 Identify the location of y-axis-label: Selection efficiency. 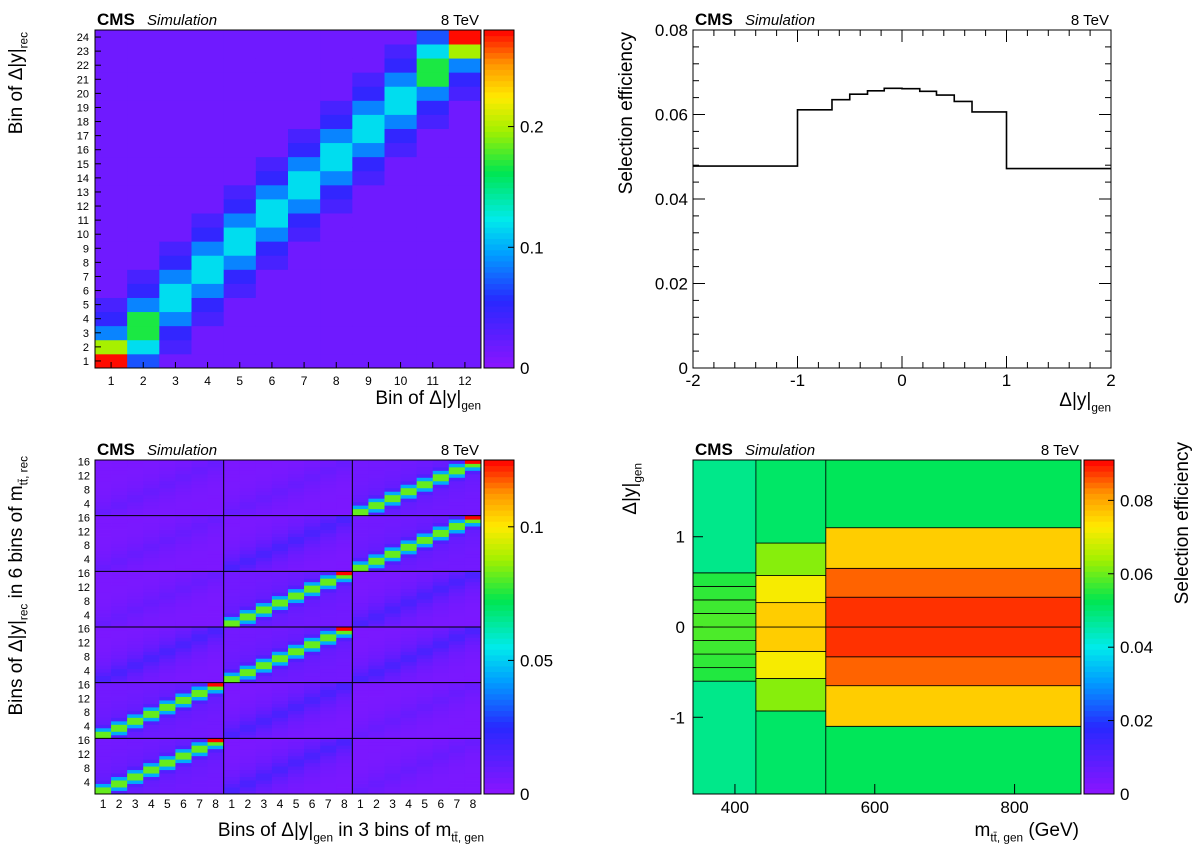
(626, 113).